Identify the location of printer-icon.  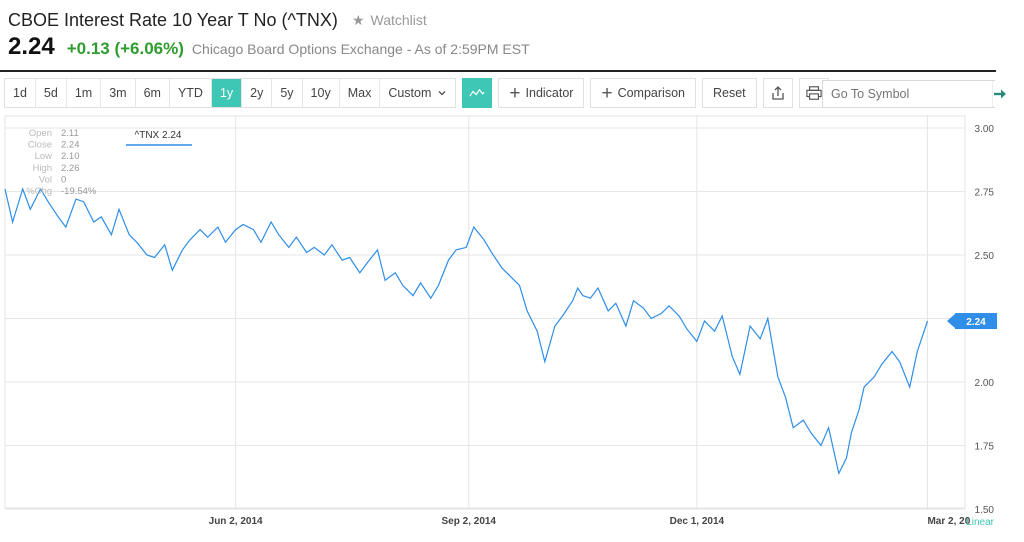
(813, 93).